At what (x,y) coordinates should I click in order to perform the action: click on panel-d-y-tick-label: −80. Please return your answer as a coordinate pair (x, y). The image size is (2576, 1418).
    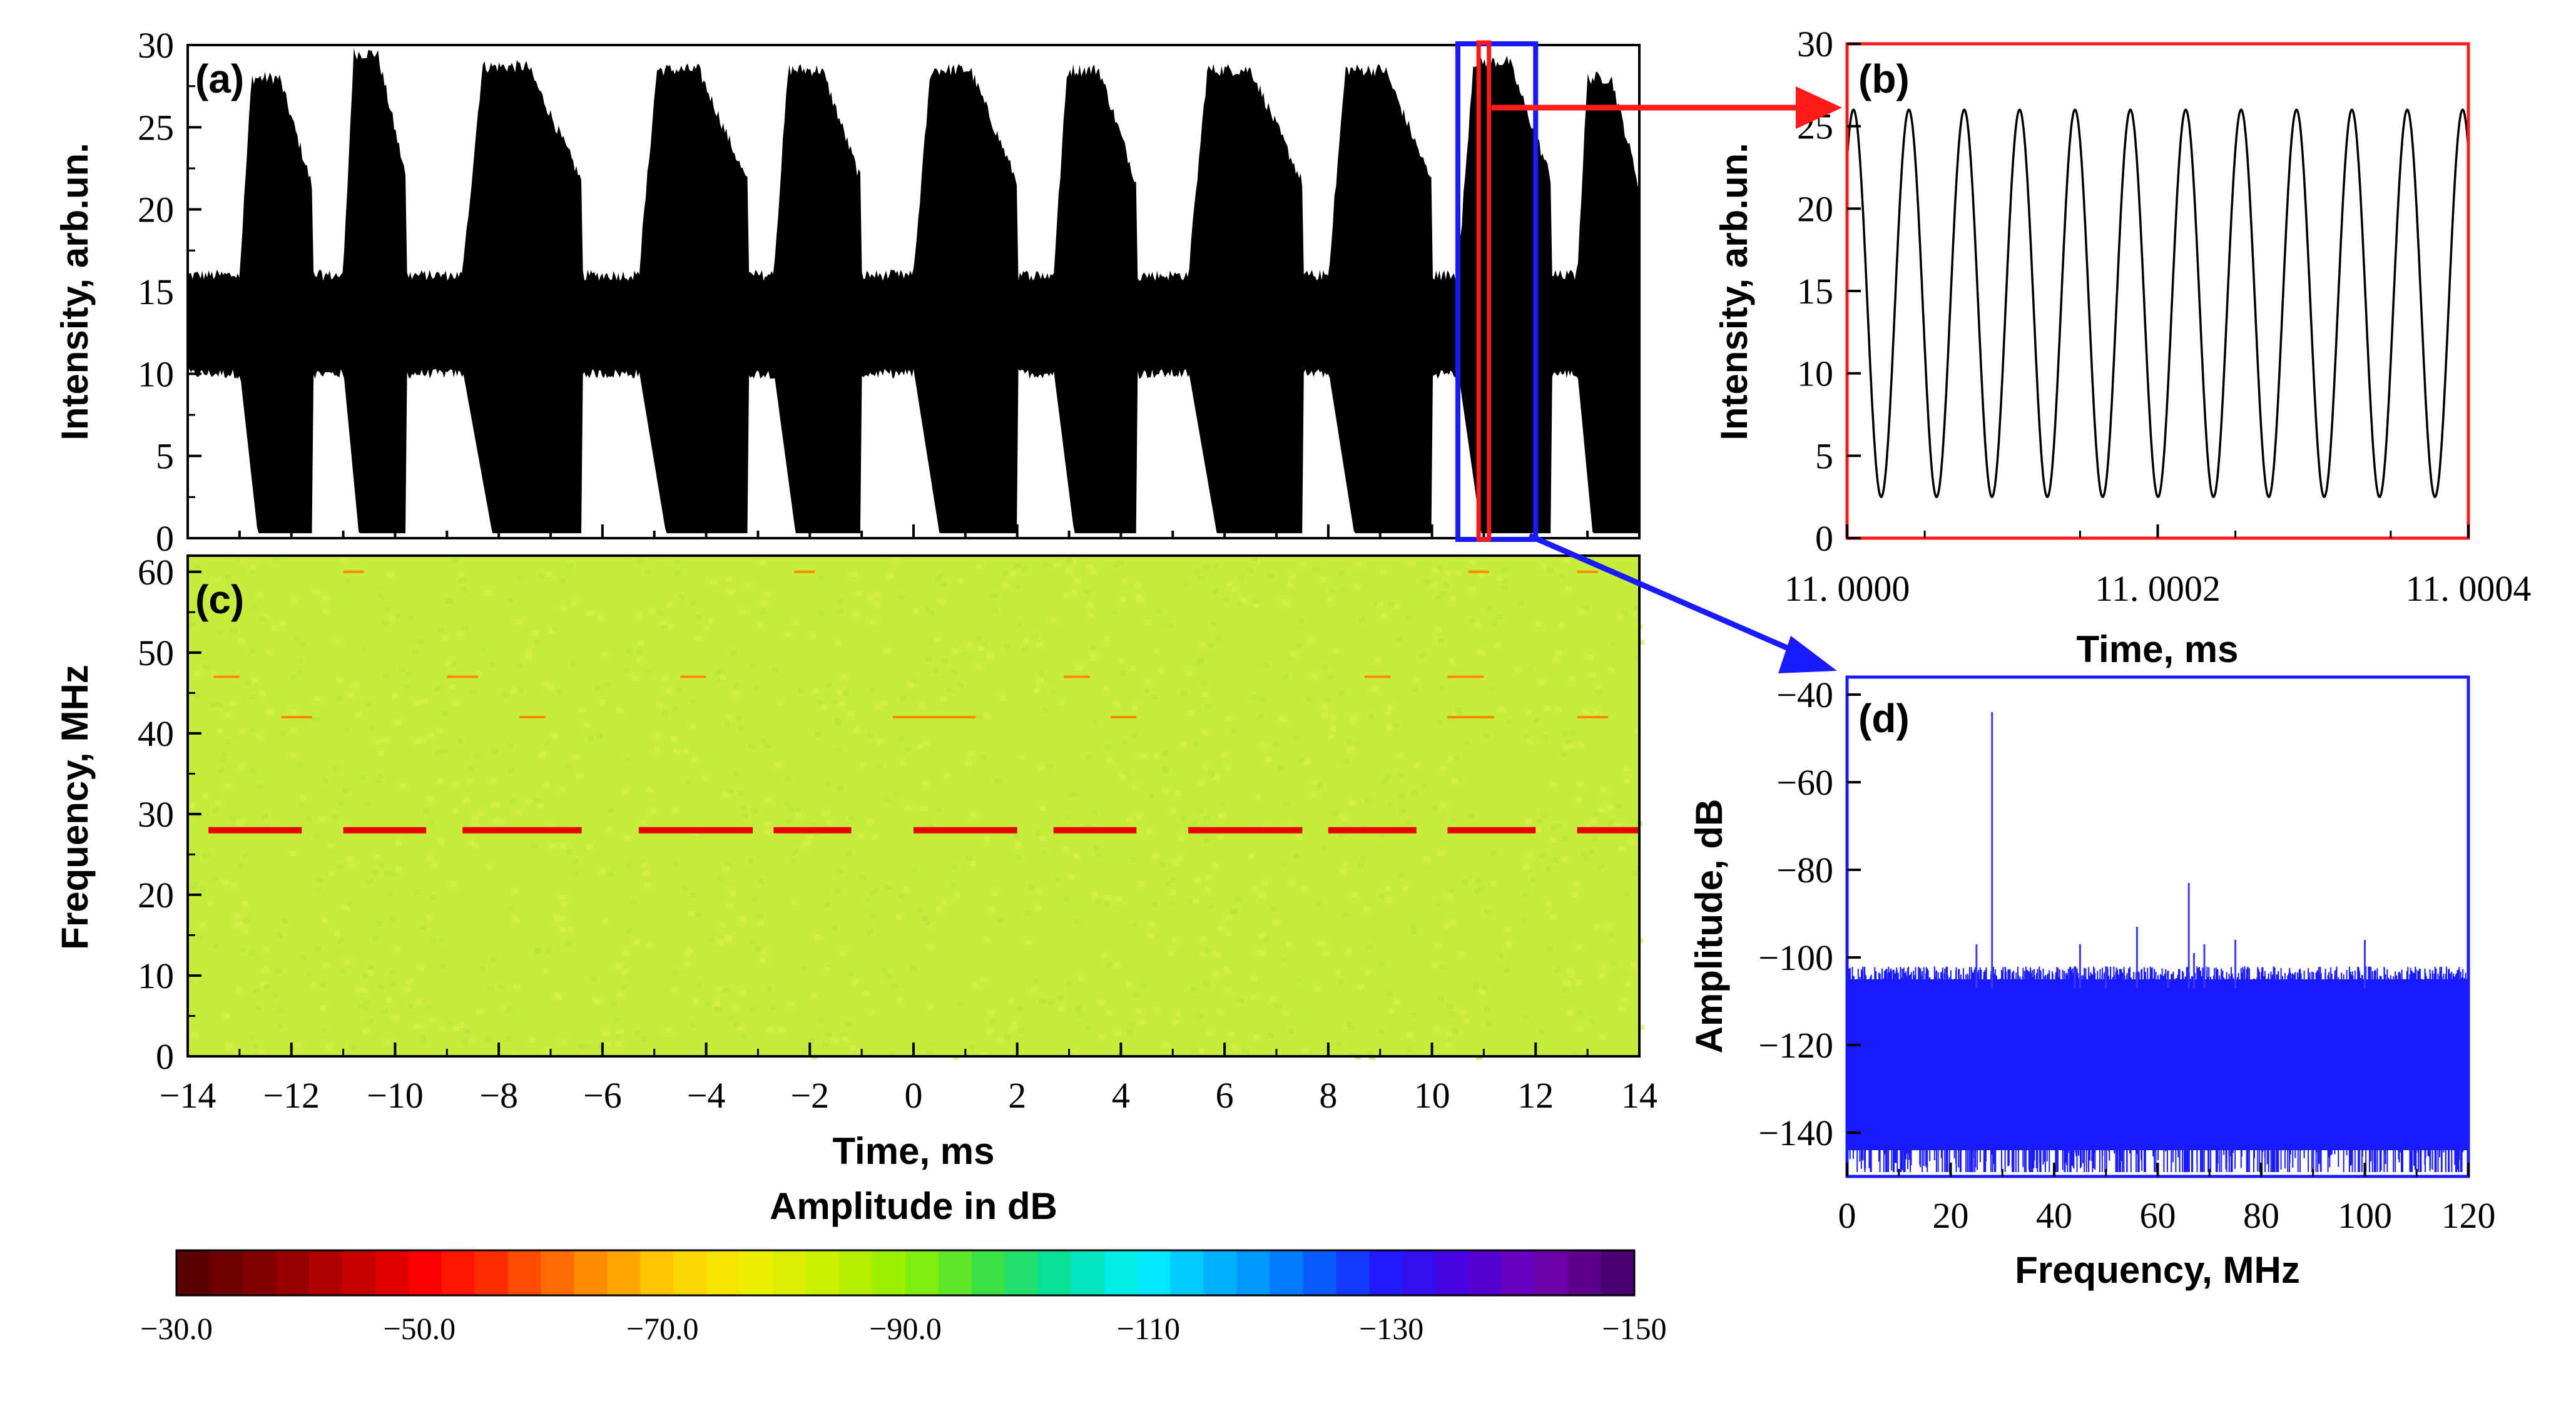
    Looking at the image, I should click on (1805, 870).